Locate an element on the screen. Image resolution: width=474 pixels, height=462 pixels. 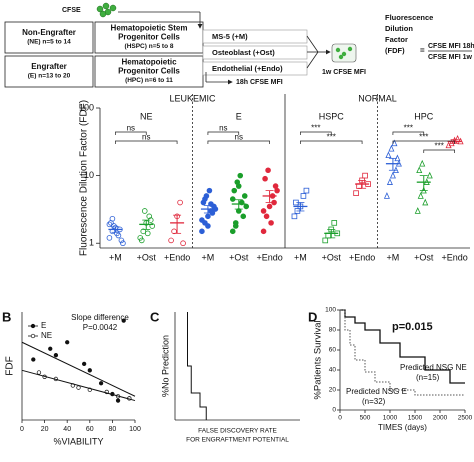
x-tick-label: 2000 is located at coordinates (440, 418).